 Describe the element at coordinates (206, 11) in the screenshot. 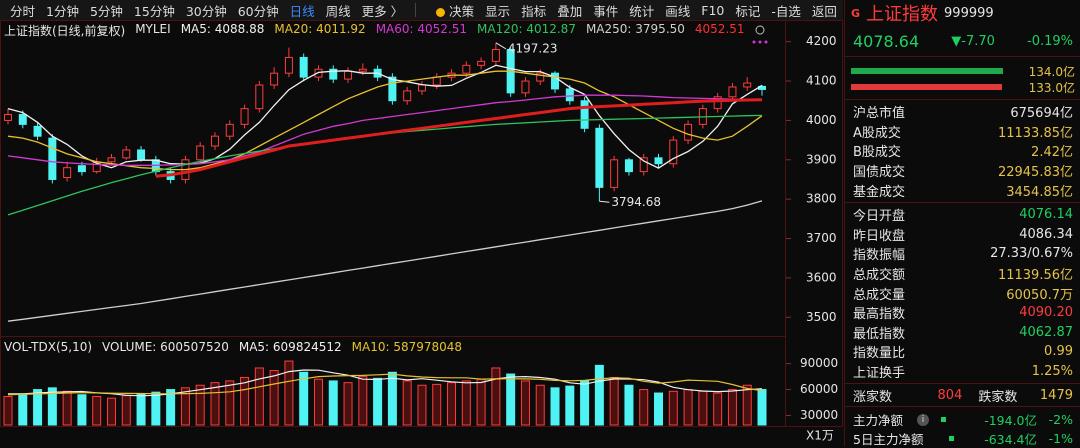

I see `period-tab: 30分钟` at that location.